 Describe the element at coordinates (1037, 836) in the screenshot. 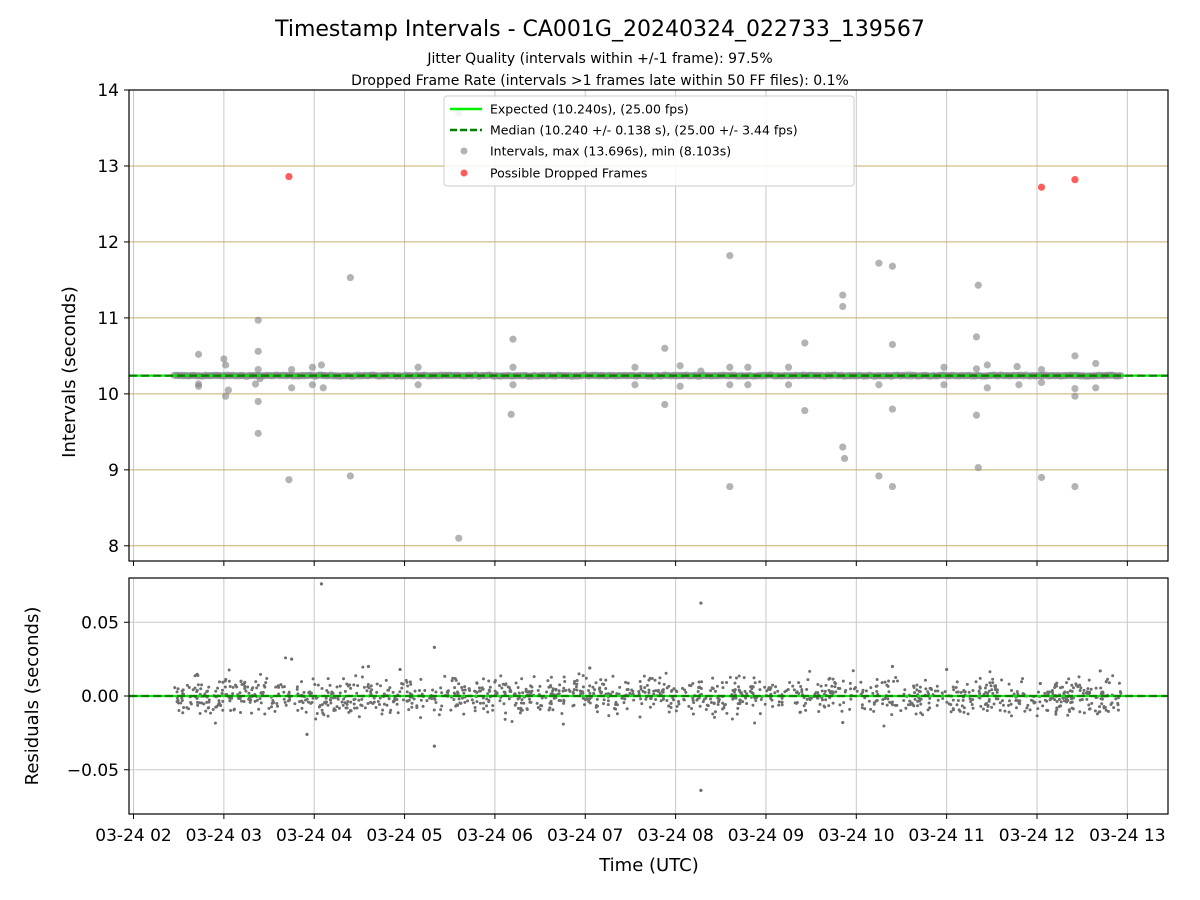

I see `time-tick-label: 03-24 12` at that location.